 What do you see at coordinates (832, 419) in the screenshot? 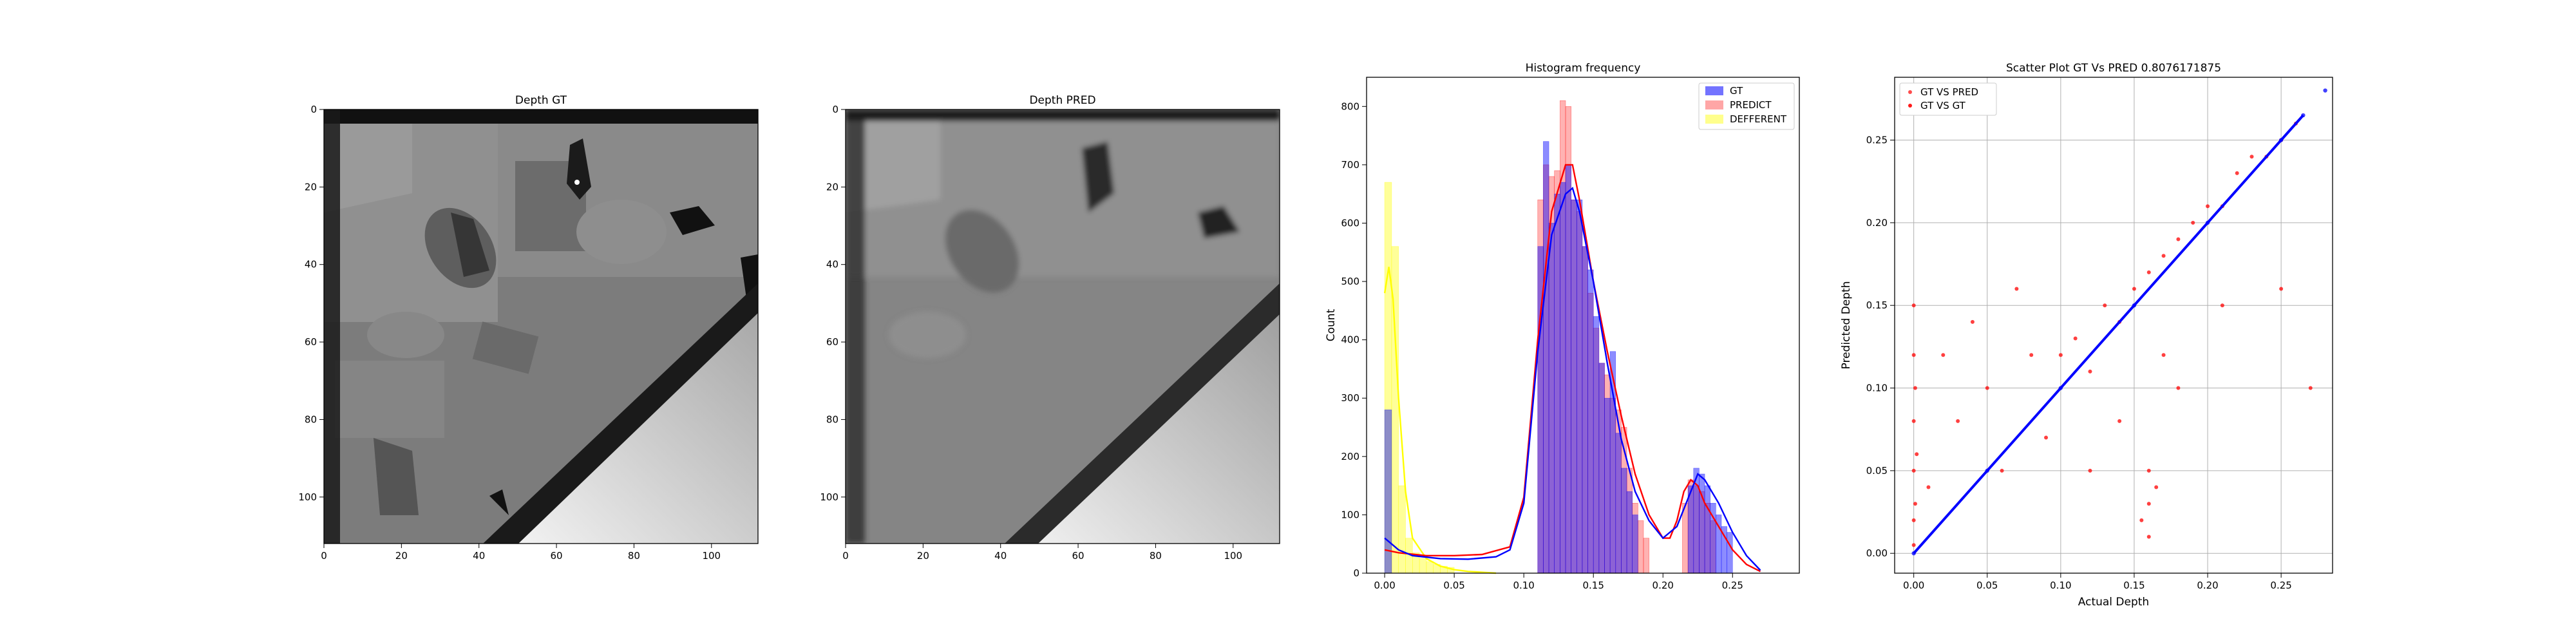
I see `y-tick-label: 80` at bounding box center [832, 419].